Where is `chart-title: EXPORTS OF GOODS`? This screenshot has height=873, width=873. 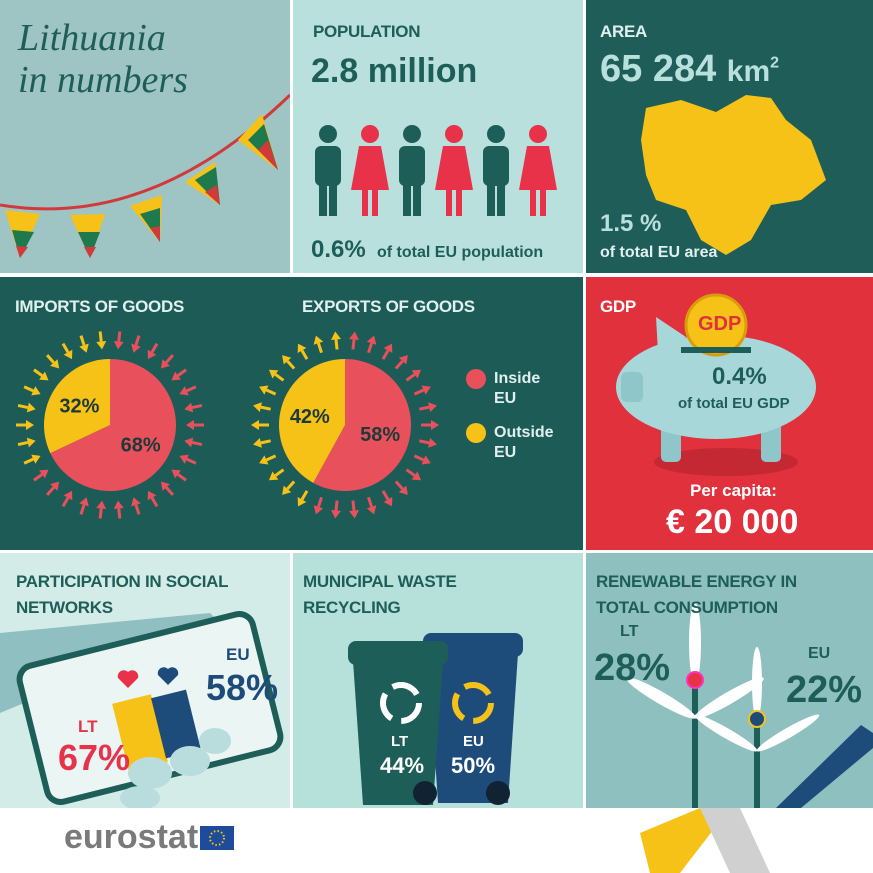
chart-title: EXPORTS OF GOODS is located at coordinates (388, 306).